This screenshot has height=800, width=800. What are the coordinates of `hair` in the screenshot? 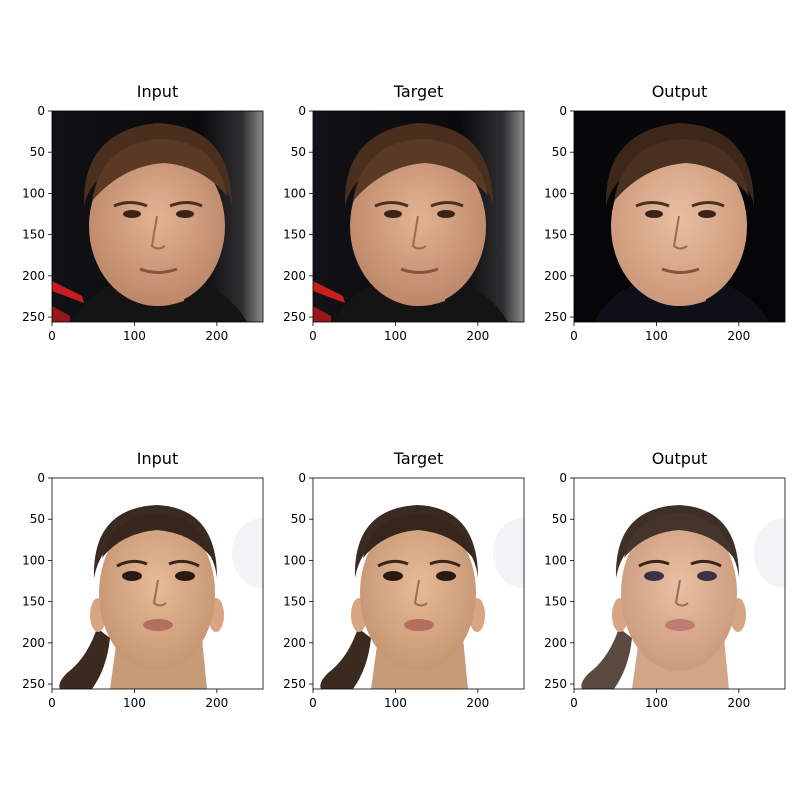 It's located at (418, 164).